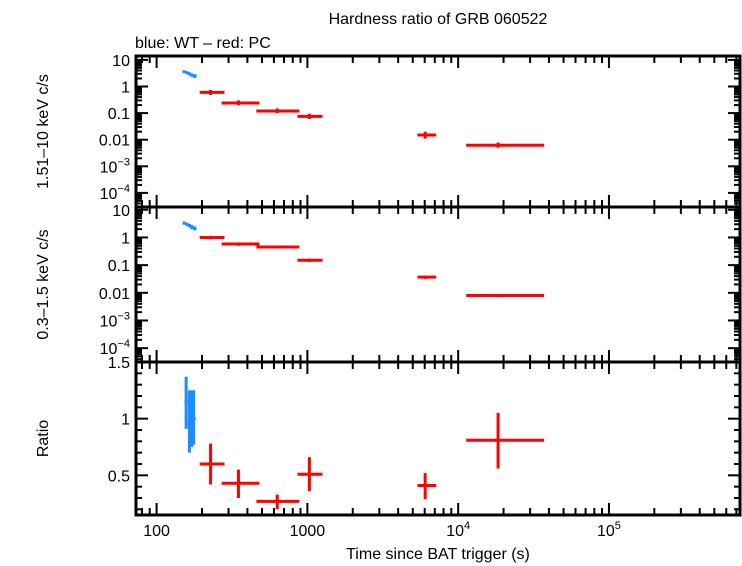 The image size is (742, 566). What do you see at coordinates (156, 531) in the screenshot?
I see `x-tick-label: 100` at bounding box center [156, 531].